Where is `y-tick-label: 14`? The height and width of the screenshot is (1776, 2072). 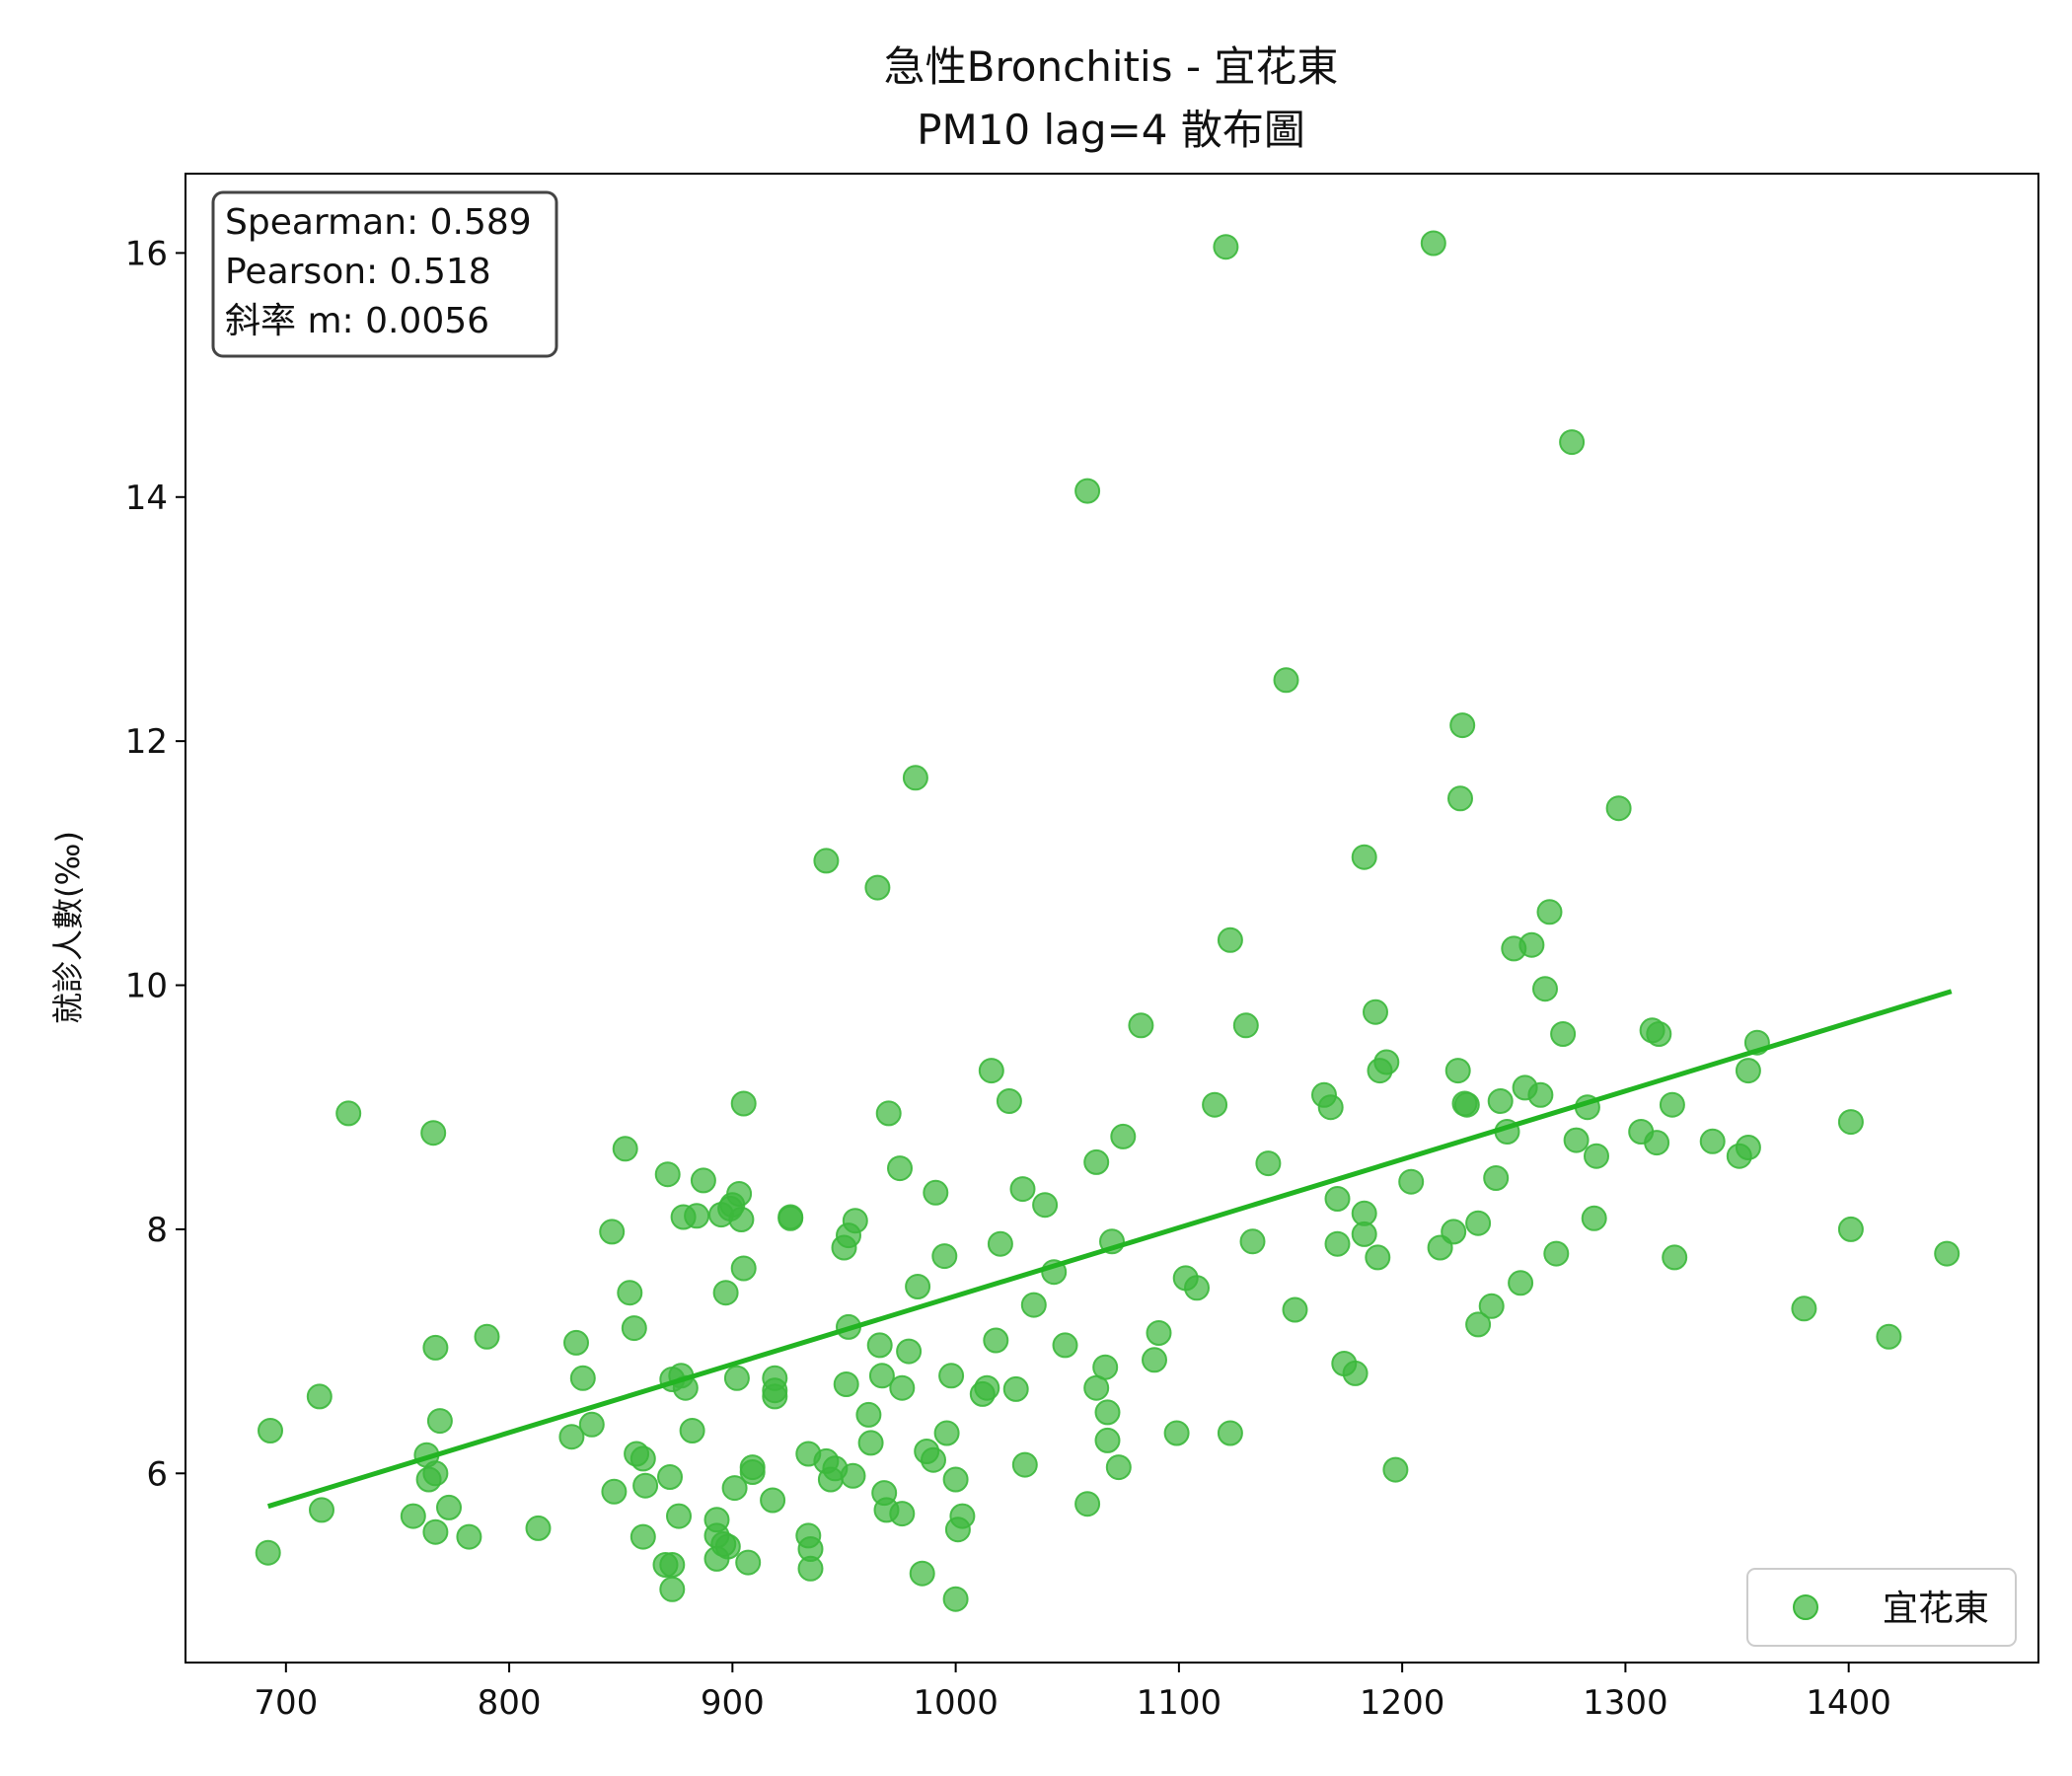 y-tick-label: 14 is located at coordinates (147, 499).